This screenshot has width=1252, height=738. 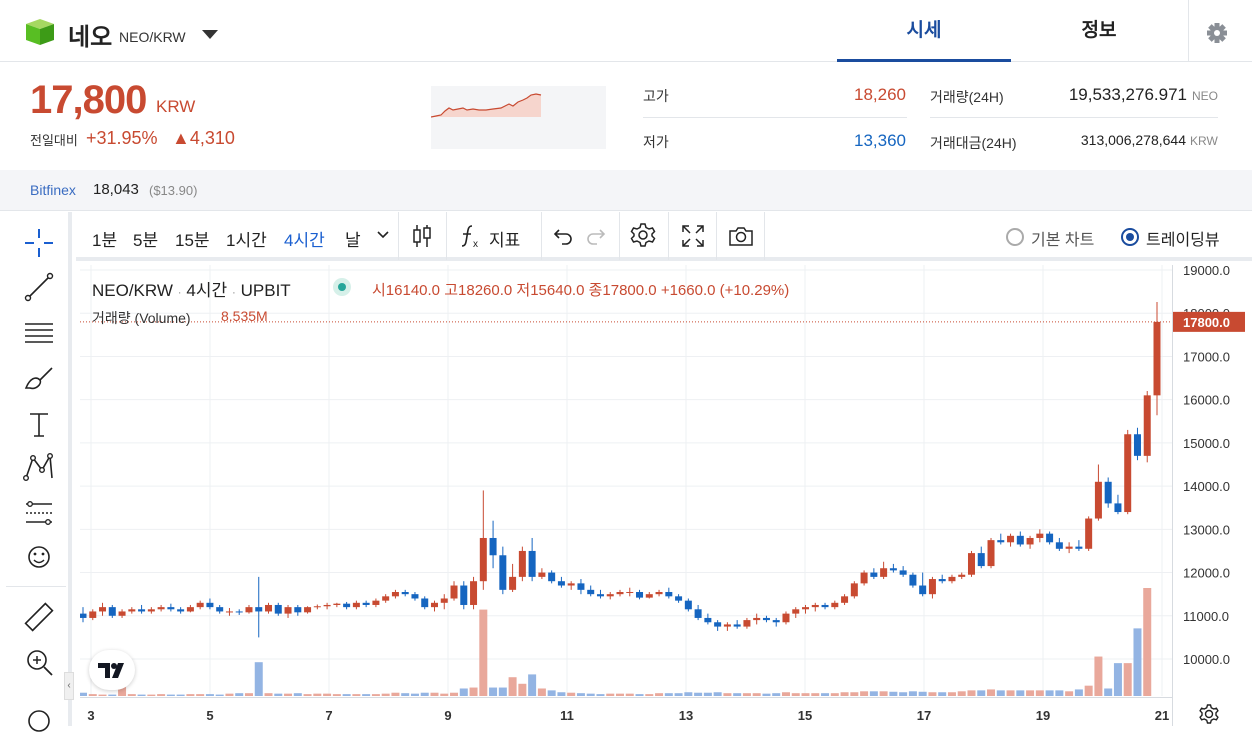 What do you see at coordinates (39, 662) in the screenshot?
I see `zoom-icon` at bounding box center [39, 662].